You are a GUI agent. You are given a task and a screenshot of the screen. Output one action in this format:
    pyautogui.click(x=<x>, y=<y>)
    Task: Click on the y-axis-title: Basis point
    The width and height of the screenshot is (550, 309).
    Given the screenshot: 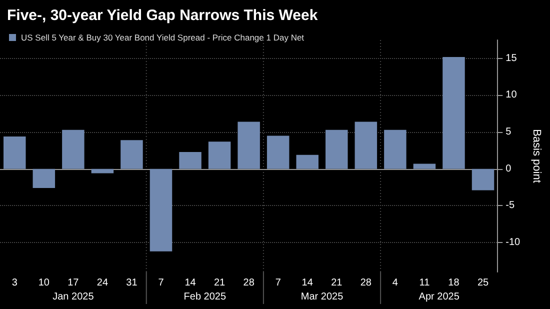 What is the action you would take?
    pyautogui.click(x=536, y=156)
    